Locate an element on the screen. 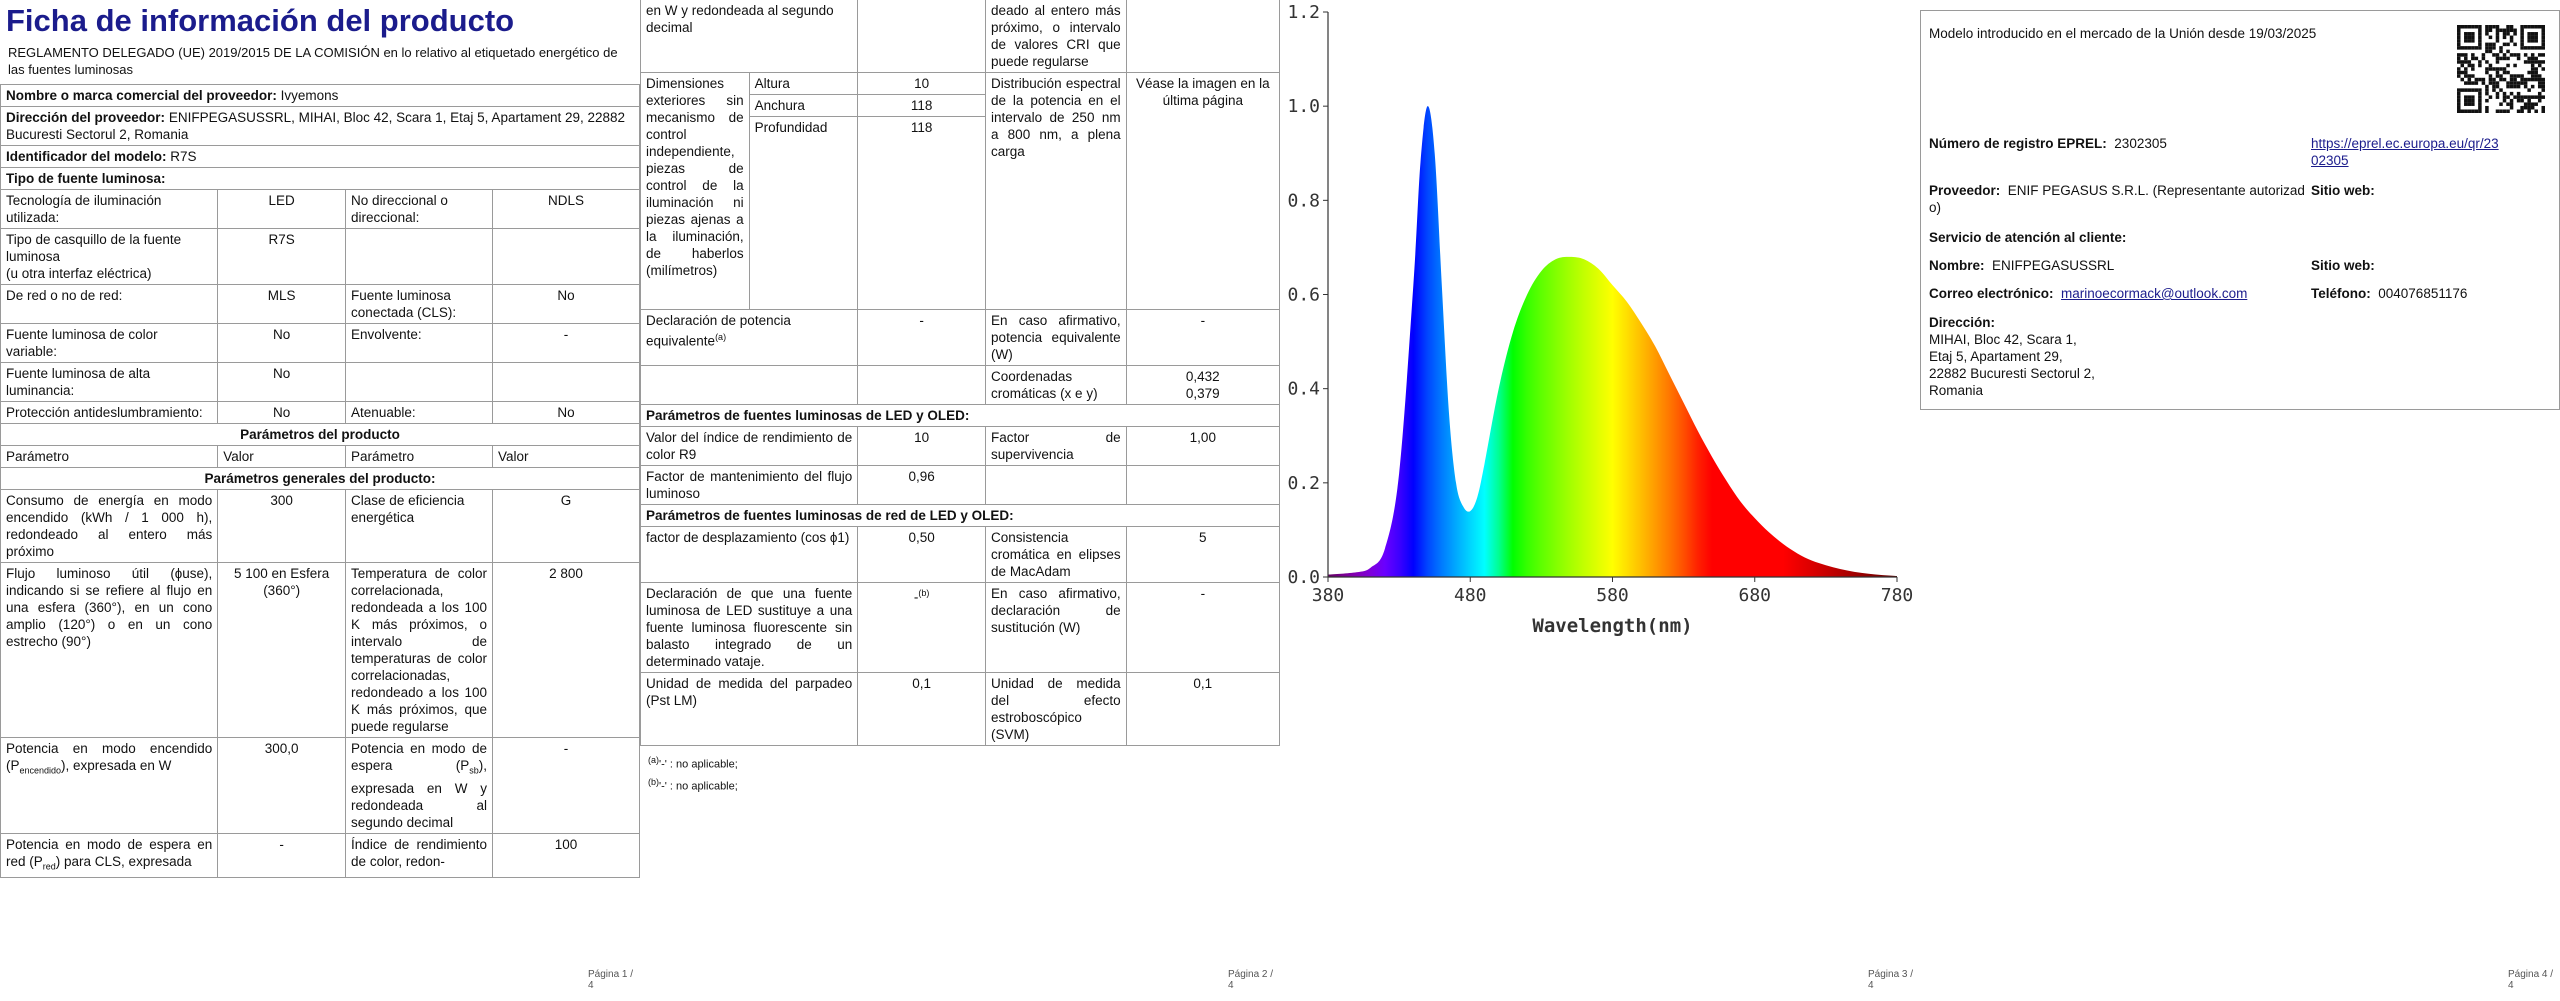  tech-label: Tecnología de iluminación utilizada: is located at coordinates (109, 209).